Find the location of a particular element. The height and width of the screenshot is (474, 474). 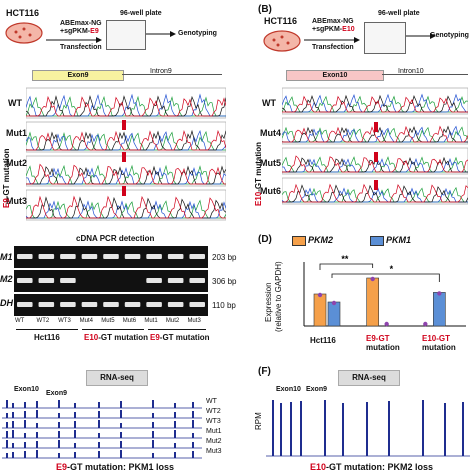

sig-label-1: ** is located at coordinates (345, 259).